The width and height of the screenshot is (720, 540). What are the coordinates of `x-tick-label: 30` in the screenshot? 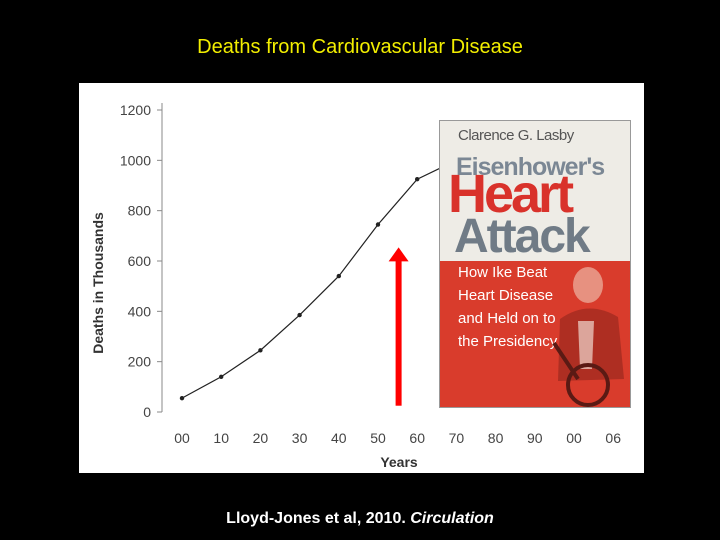 It's located at (300, 438).